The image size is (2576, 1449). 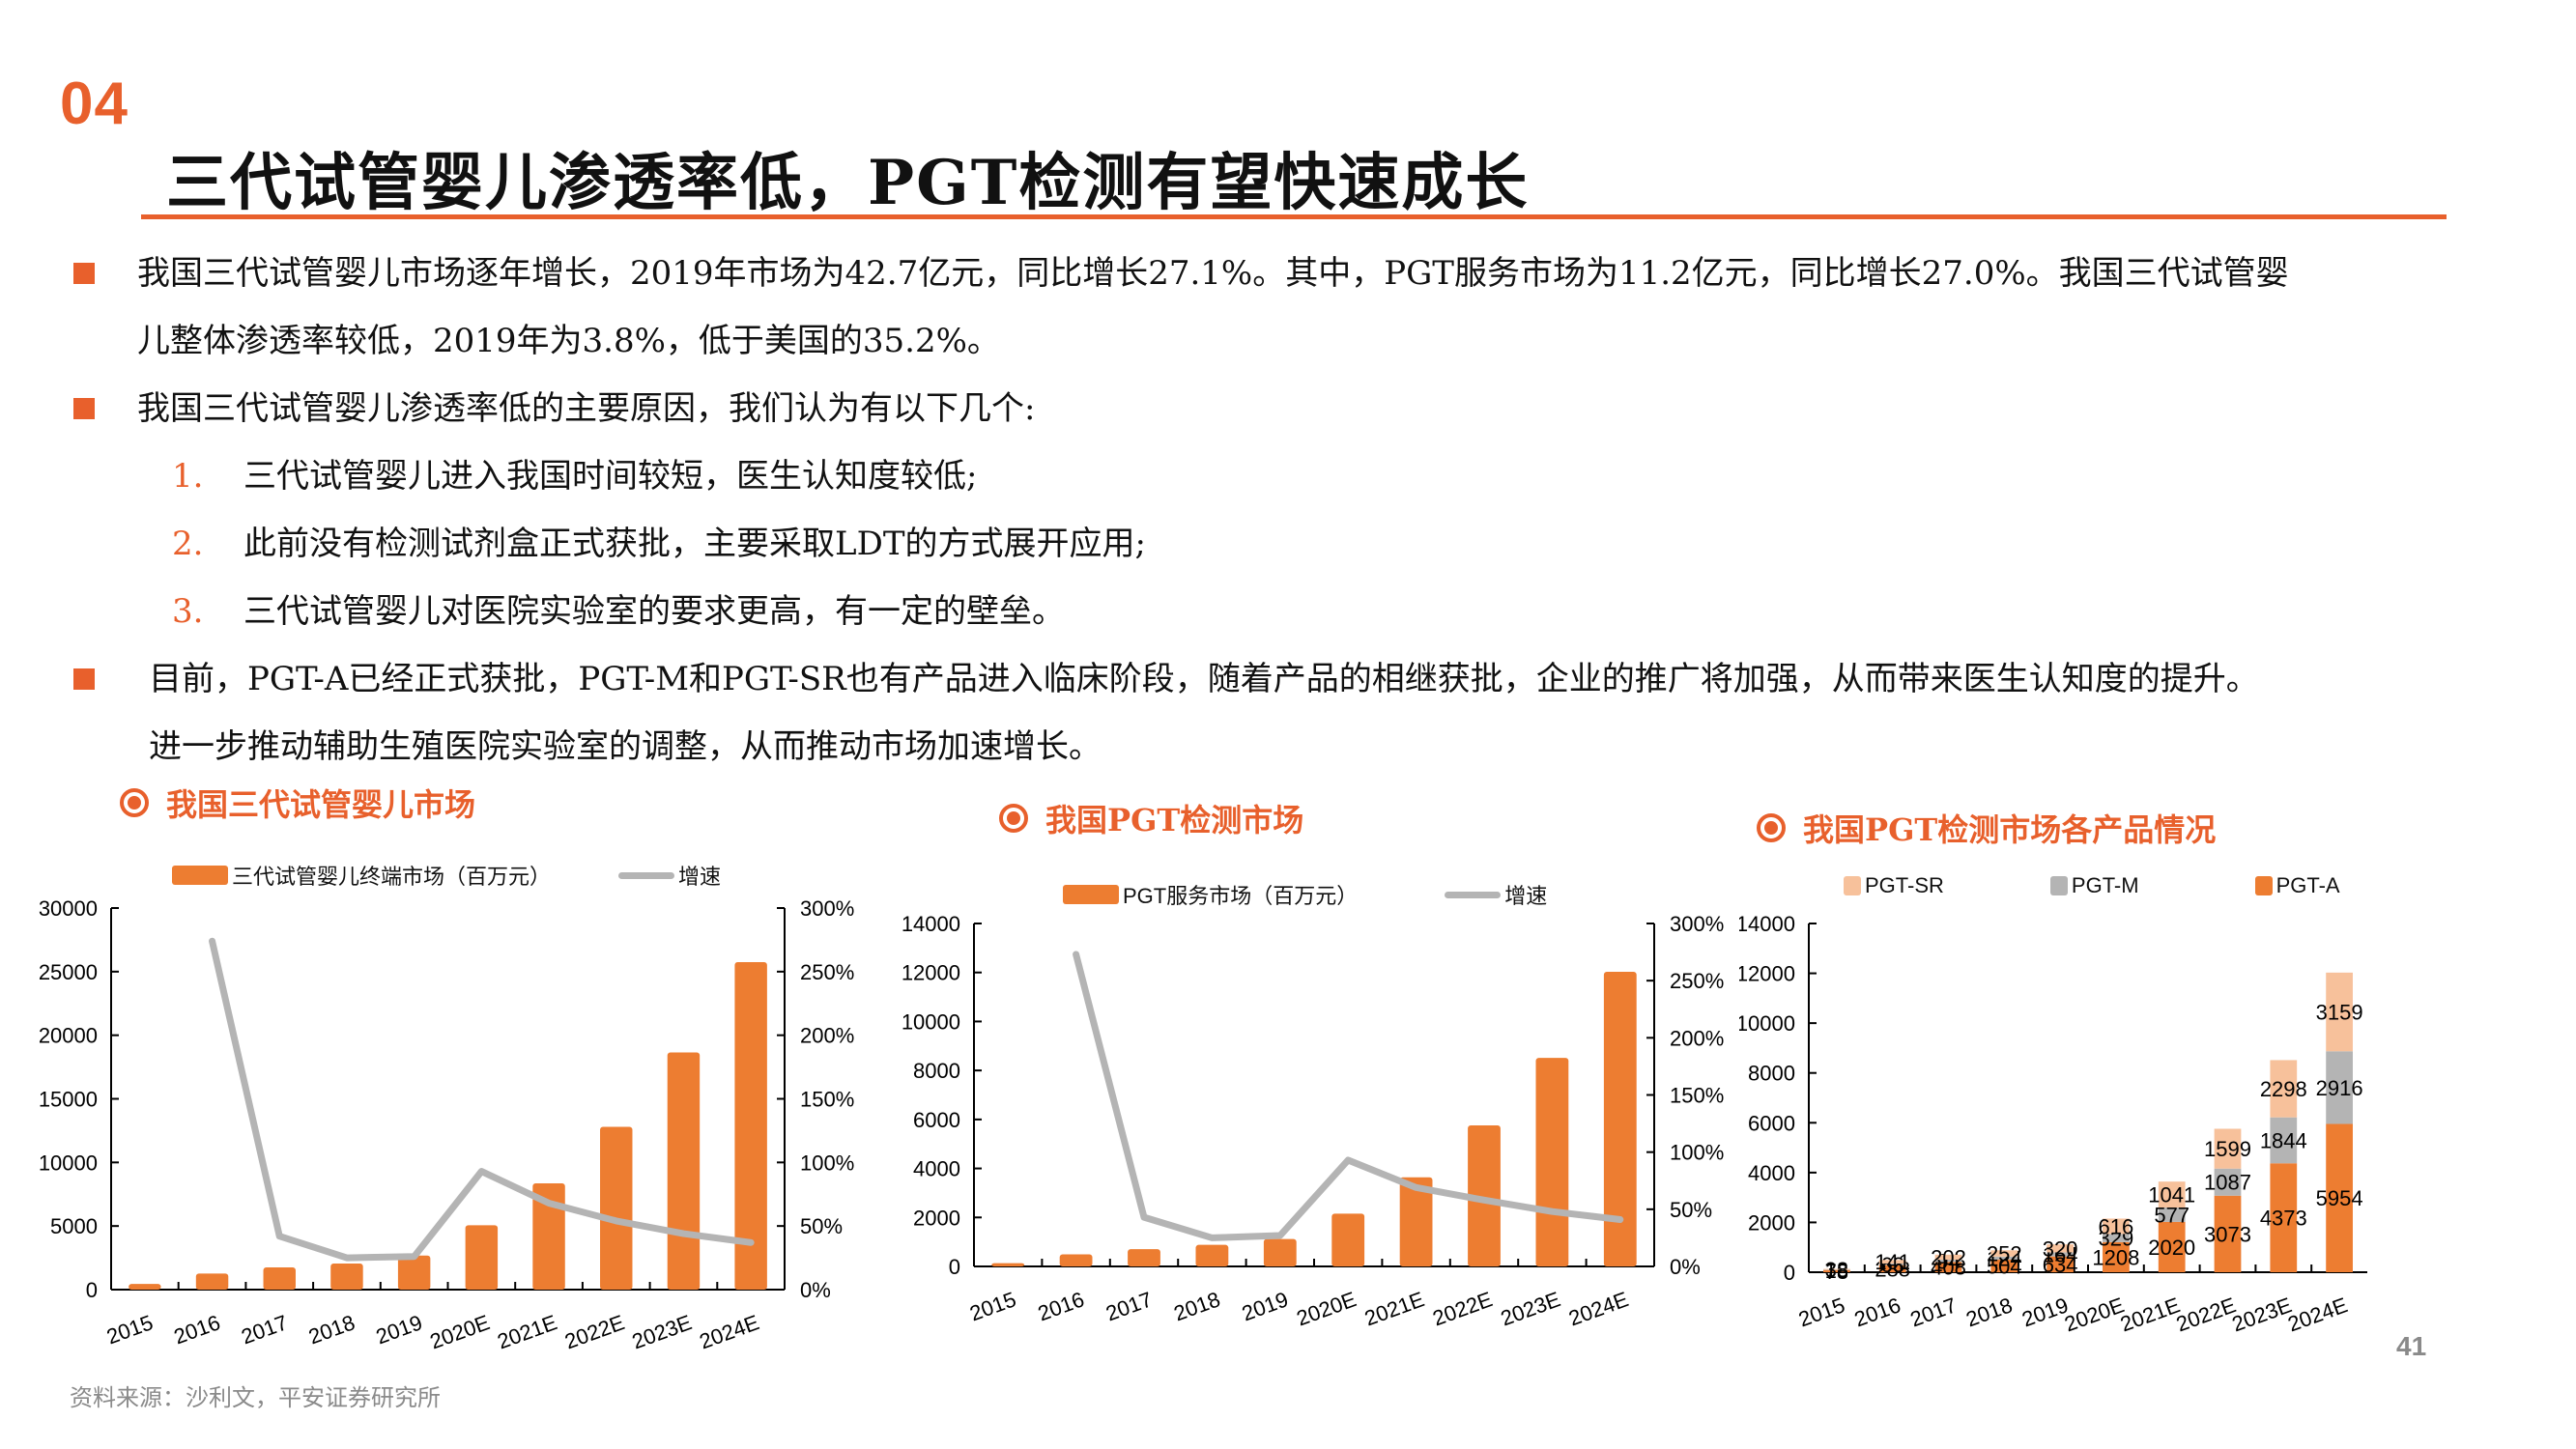 I want to click on svg-text: 38, so click(x=1837, y=1270).